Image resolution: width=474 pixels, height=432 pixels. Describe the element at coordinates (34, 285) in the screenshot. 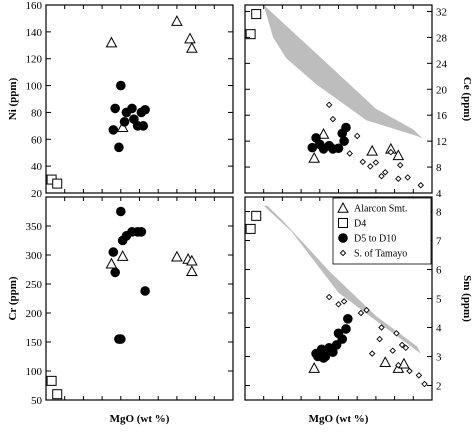

I see `y-tick-label: 250` at that location.